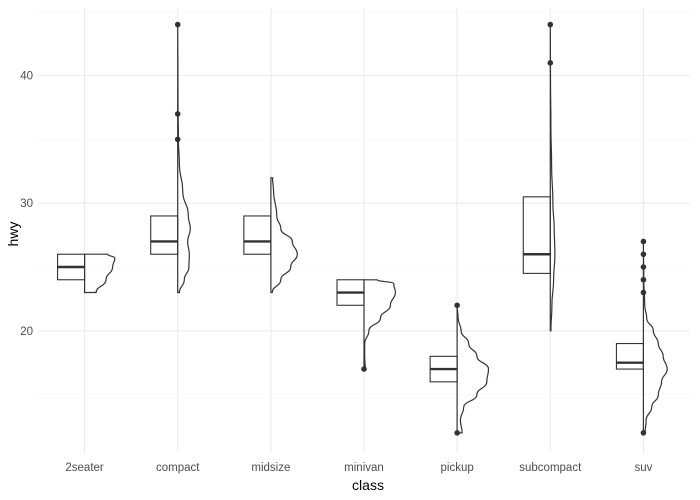 This screenshot has width=700, height=500. Describe the element at coordinates (643, 468) in the screenshot. I see `x-tick-label-suv: suv` at that location.